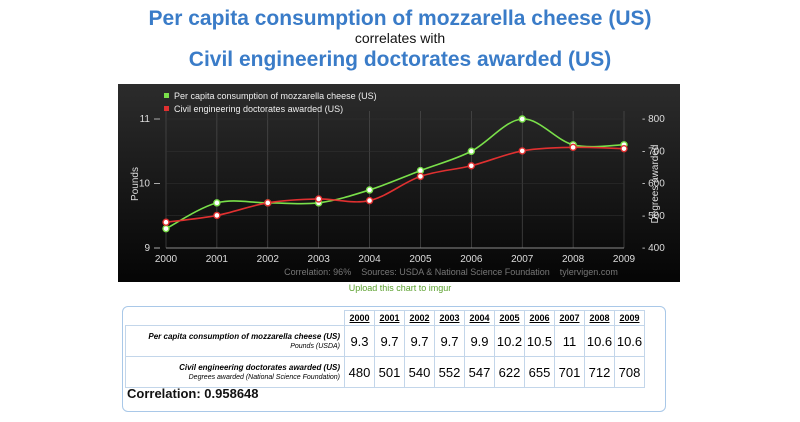 Image resolution: width=800 pixels, height=422 pixels. Describe the element at coordinates (166, 259) in the screenshot. I see `x-tick-label: 2000` at that location.